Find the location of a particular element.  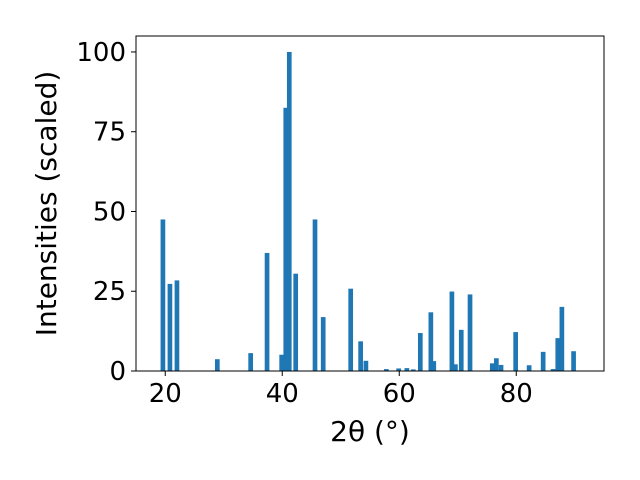

y-ticks: 0 25 50 75 100 is located at coordinates (106, 212).